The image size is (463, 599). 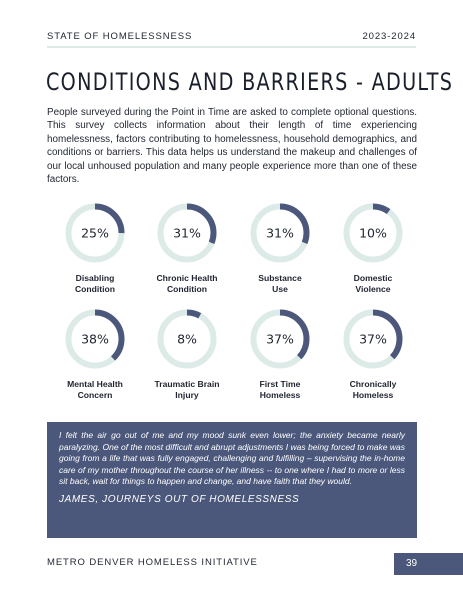 What do you see at coordinates (187, 384) in the screenshot?
I see `metric-label-line: Traumatic Brain` at bounding box center [187, 384].